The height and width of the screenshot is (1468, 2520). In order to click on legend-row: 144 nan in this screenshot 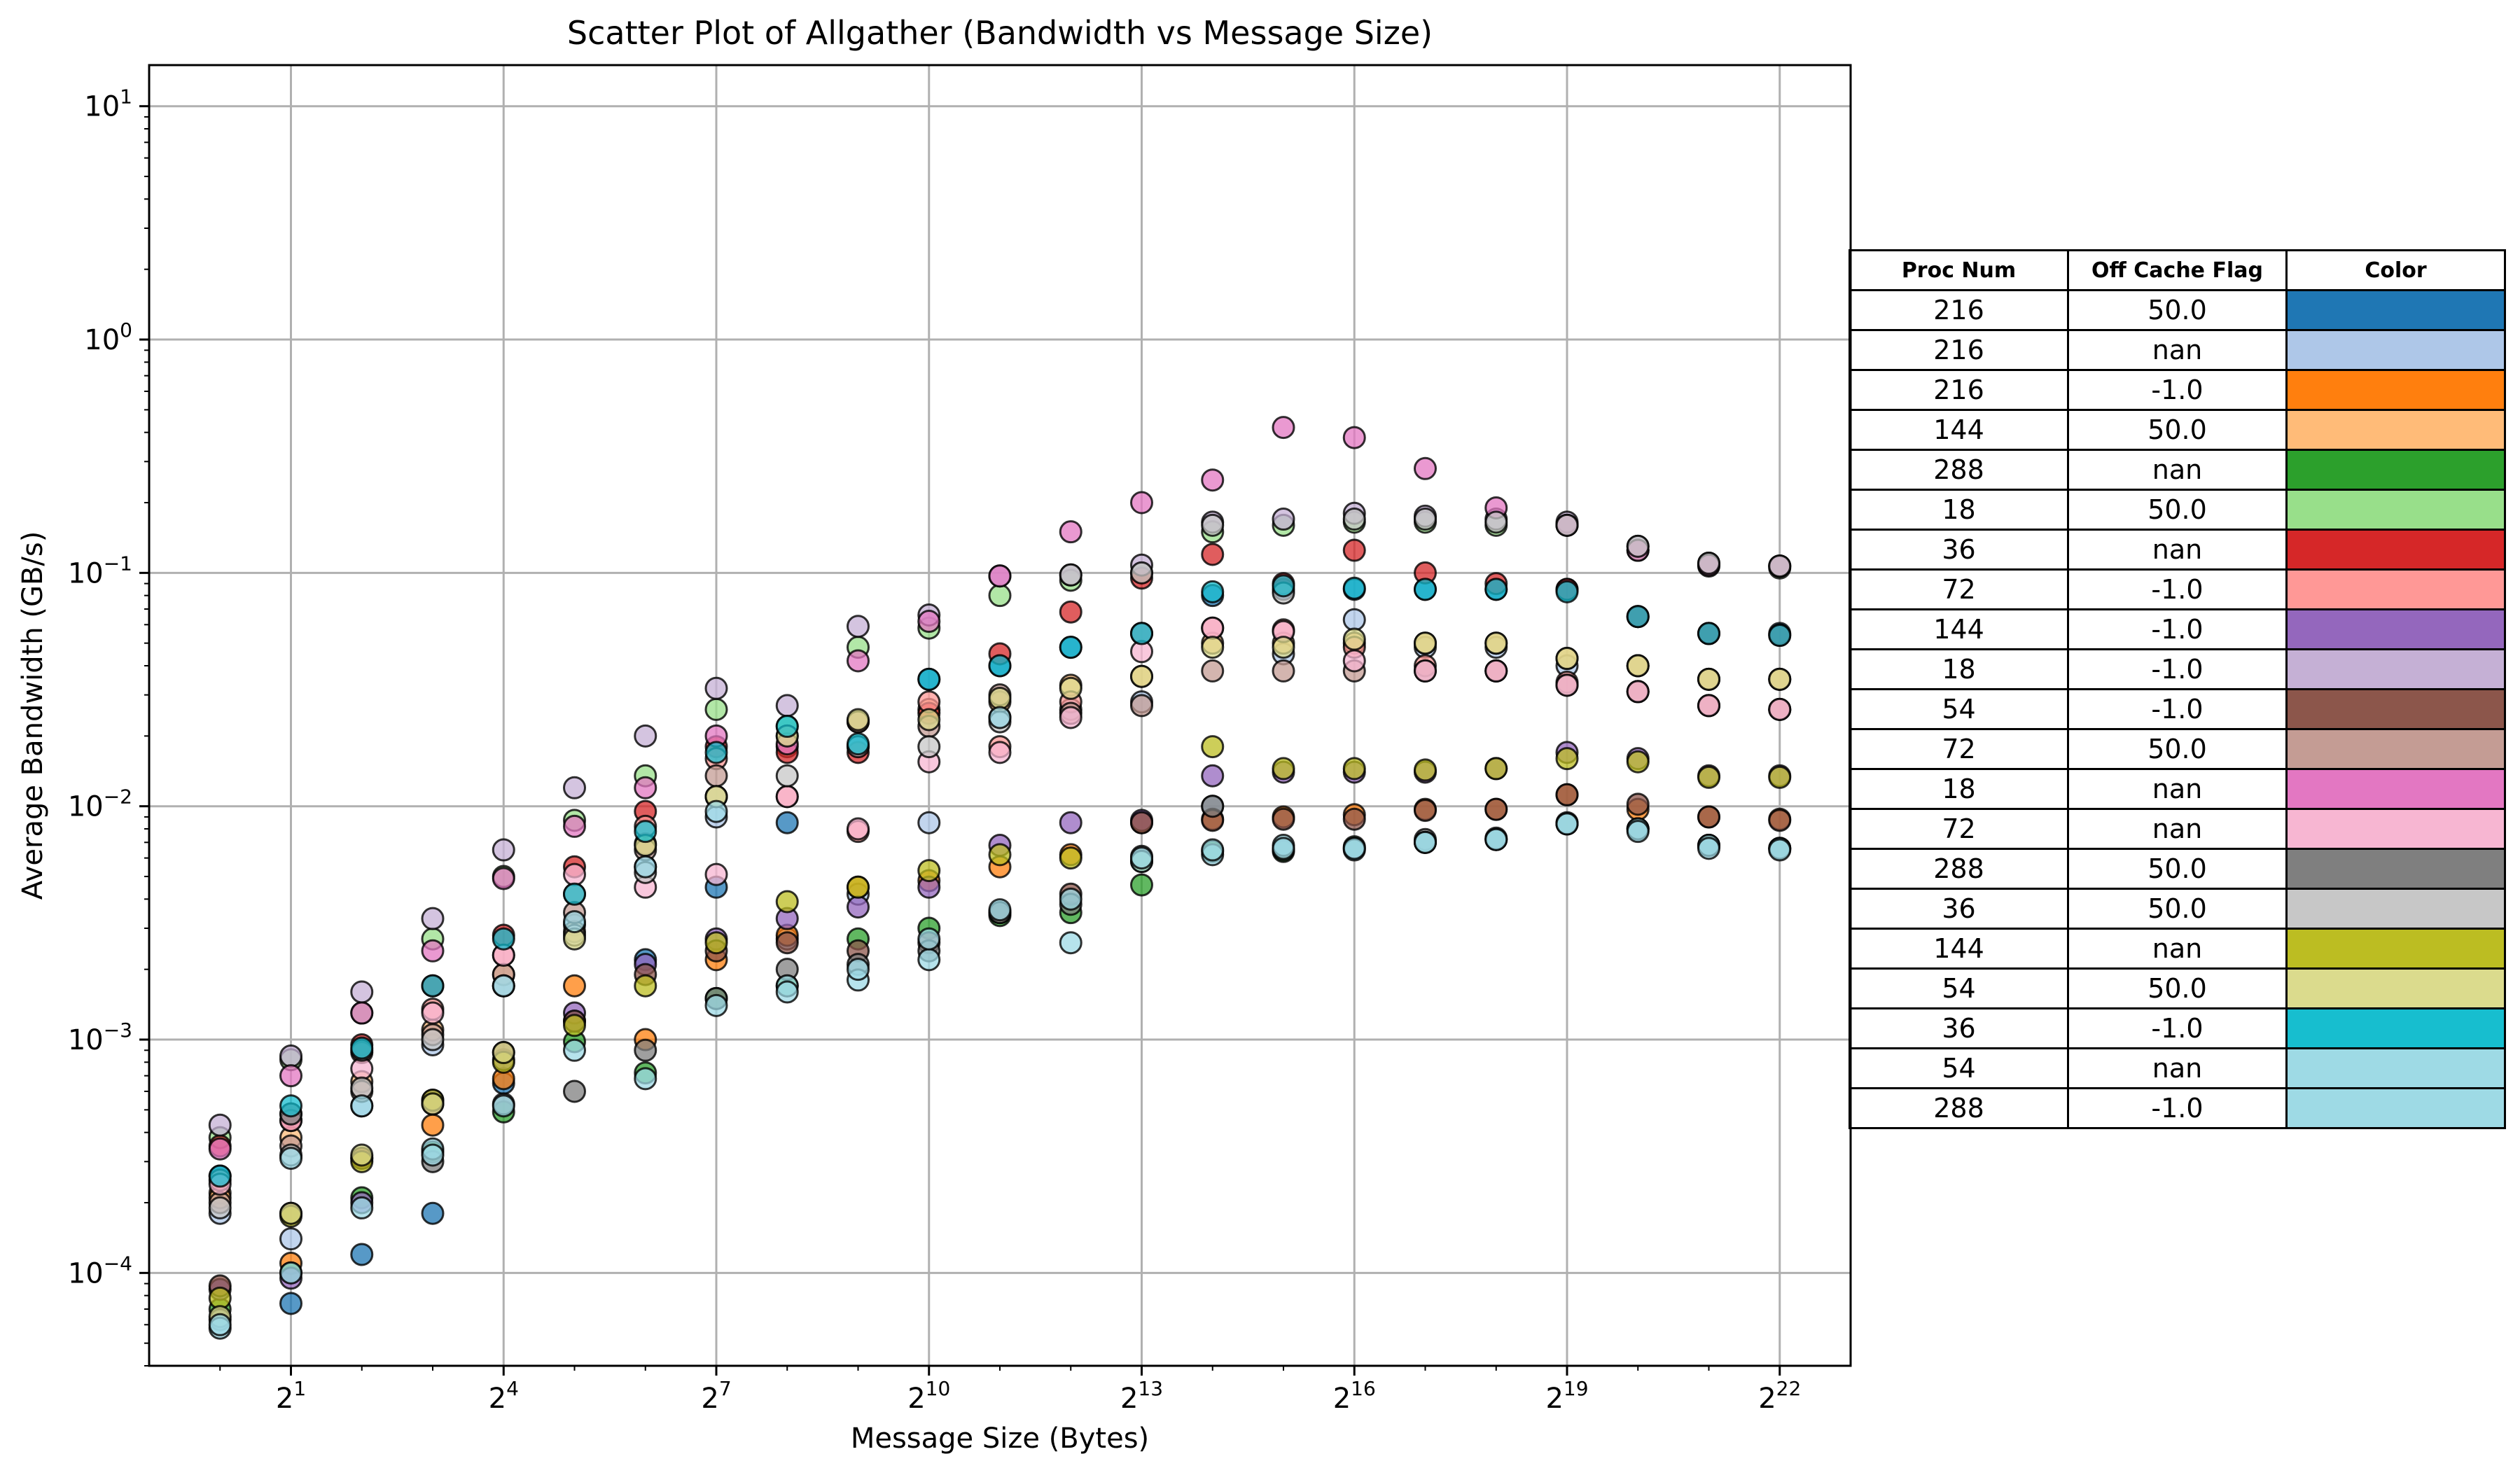, I will do `click(2177, 949)`.